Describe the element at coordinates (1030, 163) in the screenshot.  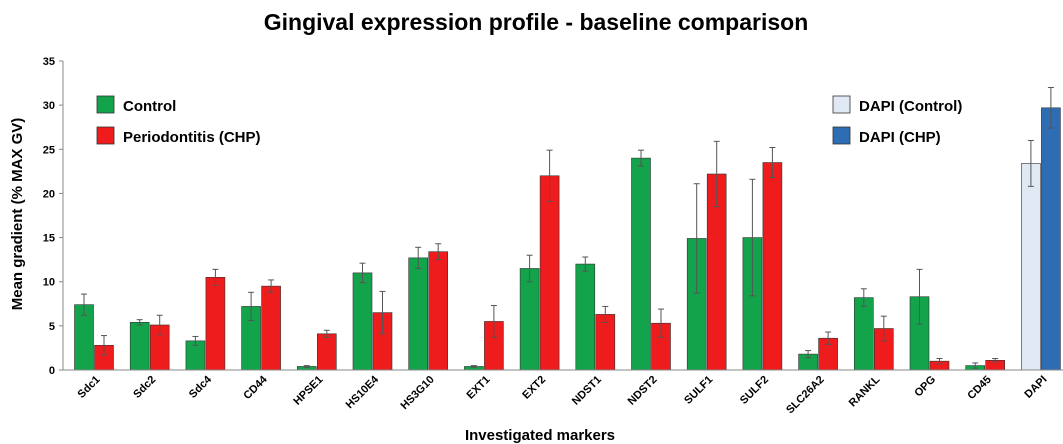
I see `error-bar-dapi-dapi-control` at that location.